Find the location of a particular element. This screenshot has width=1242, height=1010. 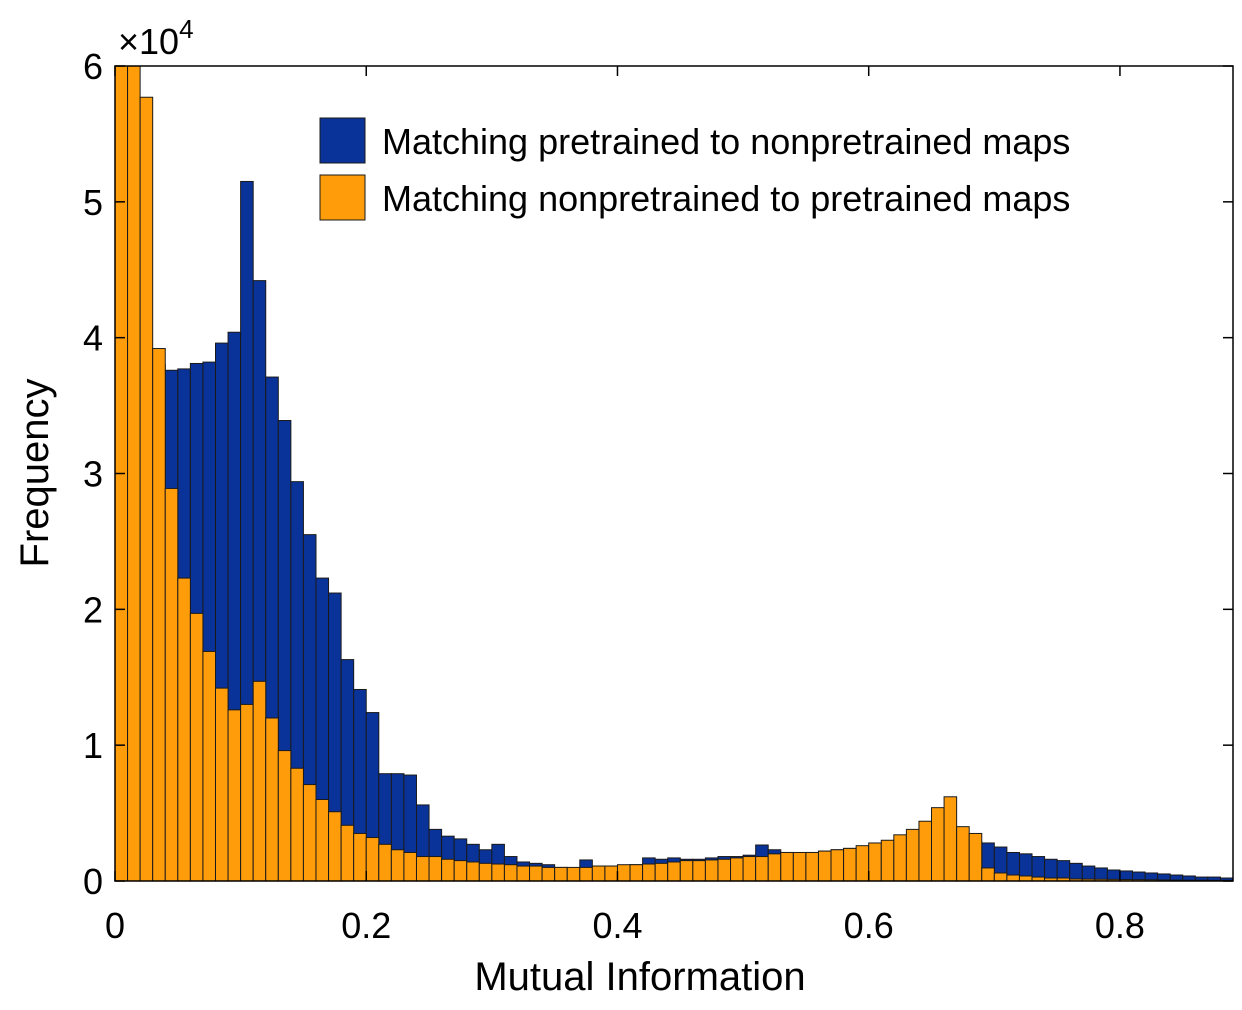

y-tick-label: 4 is located at coordinates (93, 338).